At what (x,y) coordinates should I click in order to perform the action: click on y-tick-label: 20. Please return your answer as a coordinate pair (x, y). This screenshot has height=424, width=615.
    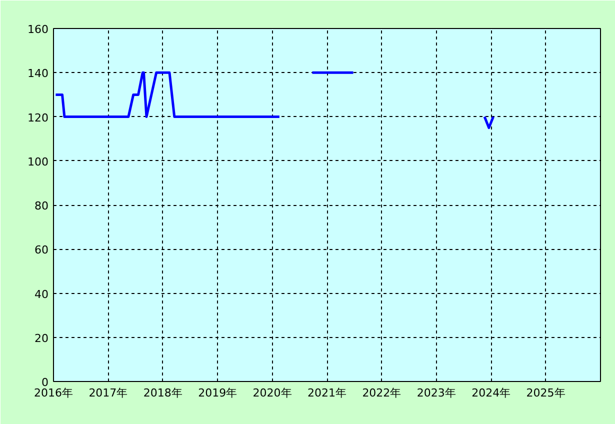
    Looking at the image, I should click on (41, 338).